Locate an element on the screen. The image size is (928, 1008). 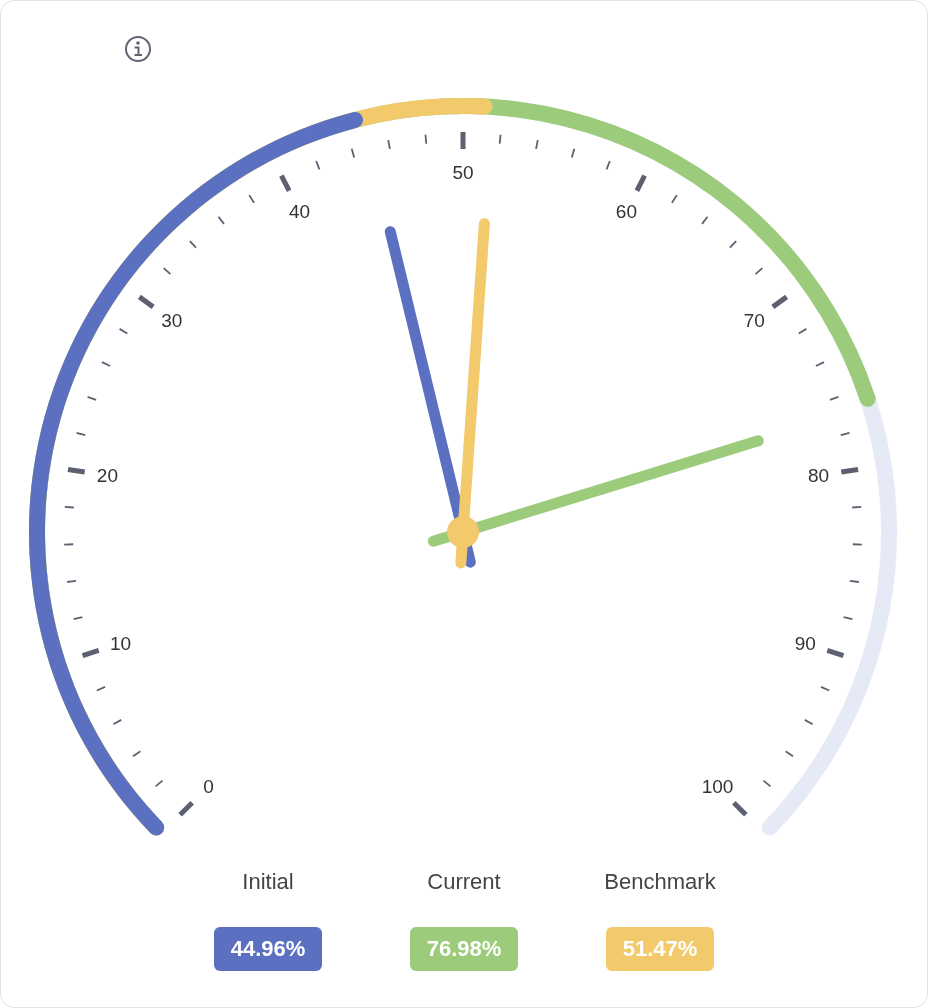
text: 20 is located at coordinates (107, 476).